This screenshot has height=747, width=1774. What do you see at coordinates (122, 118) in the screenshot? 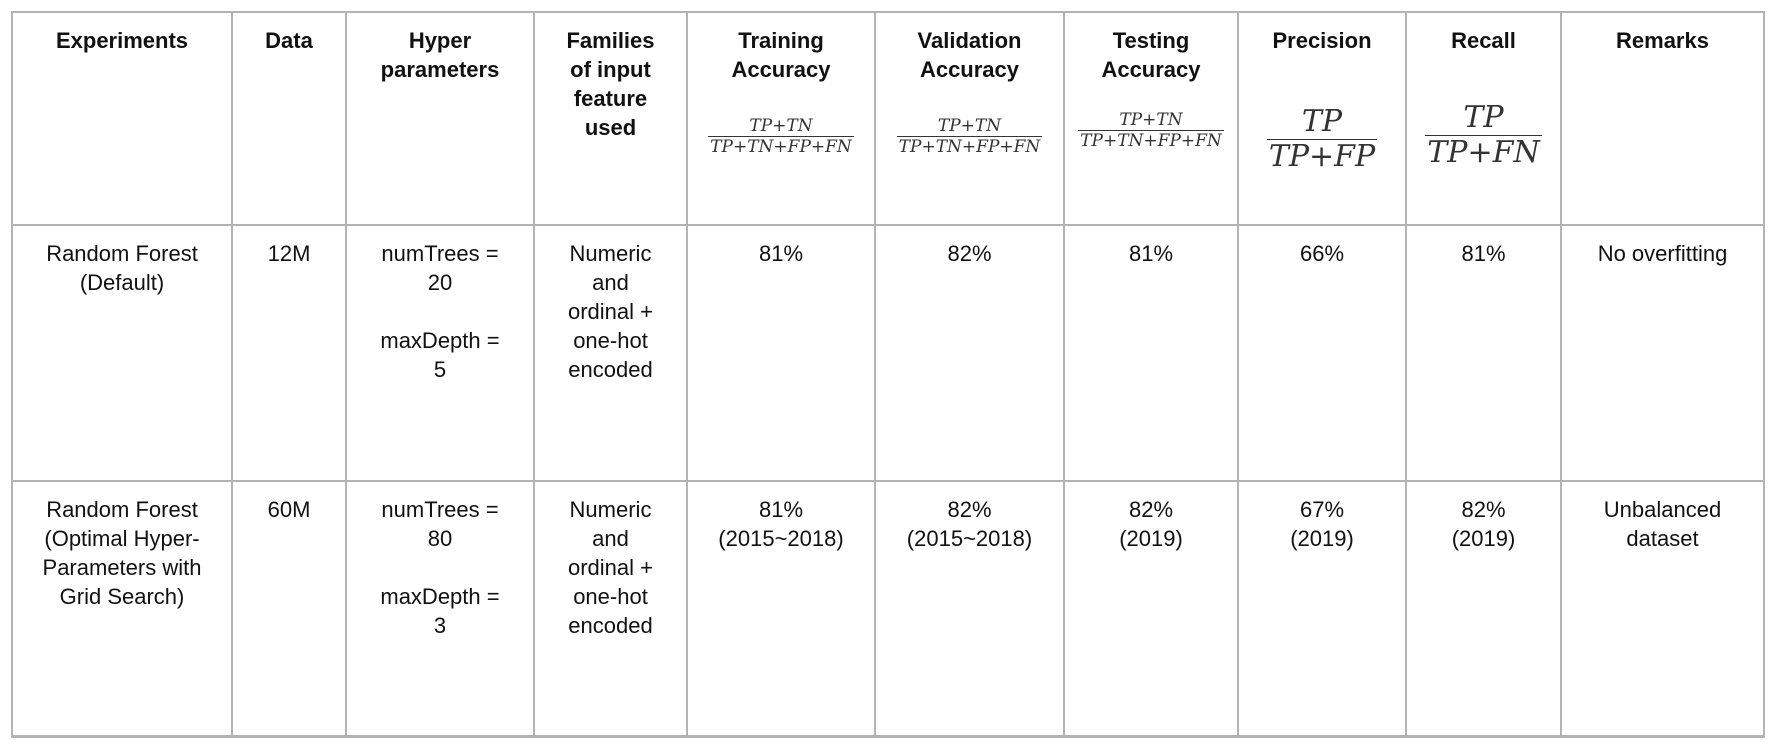
I see `header-experiments: Experiments` at bounding box center [122, 118].